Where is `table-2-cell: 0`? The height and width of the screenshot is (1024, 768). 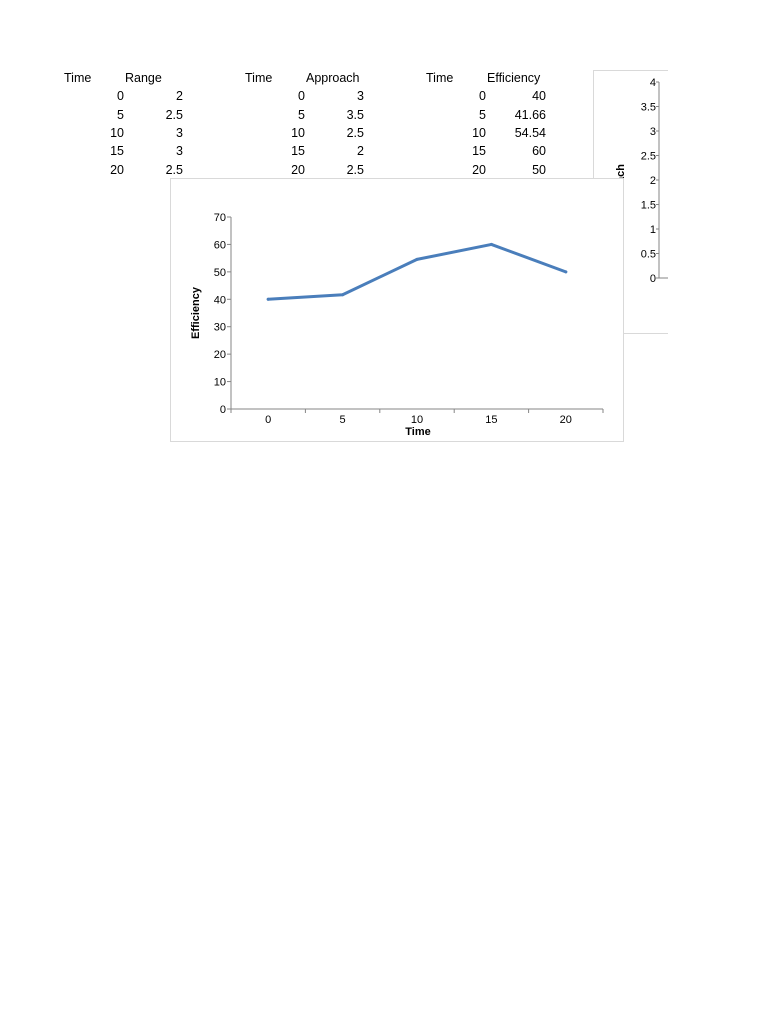
table-2-cell: 0 is located at coordinates (301, 96).